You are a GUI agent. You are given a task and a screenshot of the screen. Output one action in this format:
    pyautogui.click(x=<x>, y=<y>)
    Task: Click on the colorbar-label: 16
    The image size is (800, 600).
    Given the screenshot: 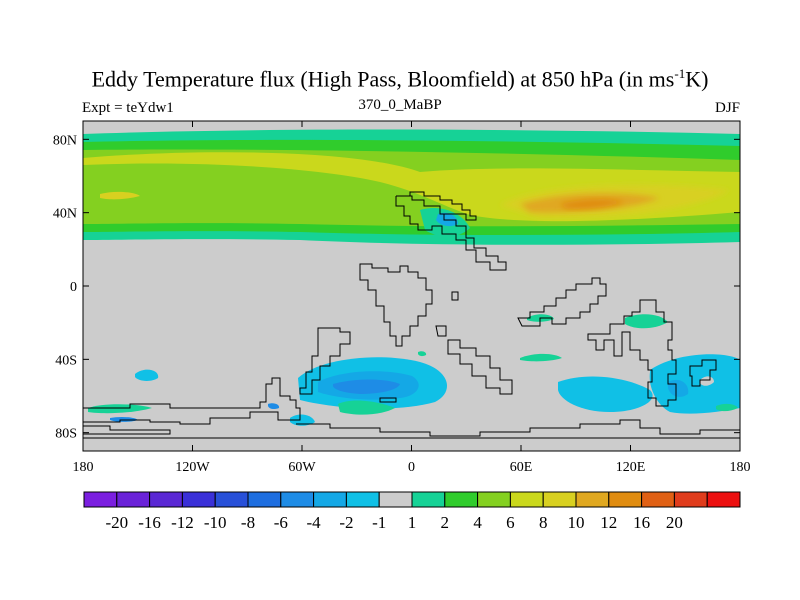 What is the action you would take?
    pyautogui.click(x=641, y=522)
    